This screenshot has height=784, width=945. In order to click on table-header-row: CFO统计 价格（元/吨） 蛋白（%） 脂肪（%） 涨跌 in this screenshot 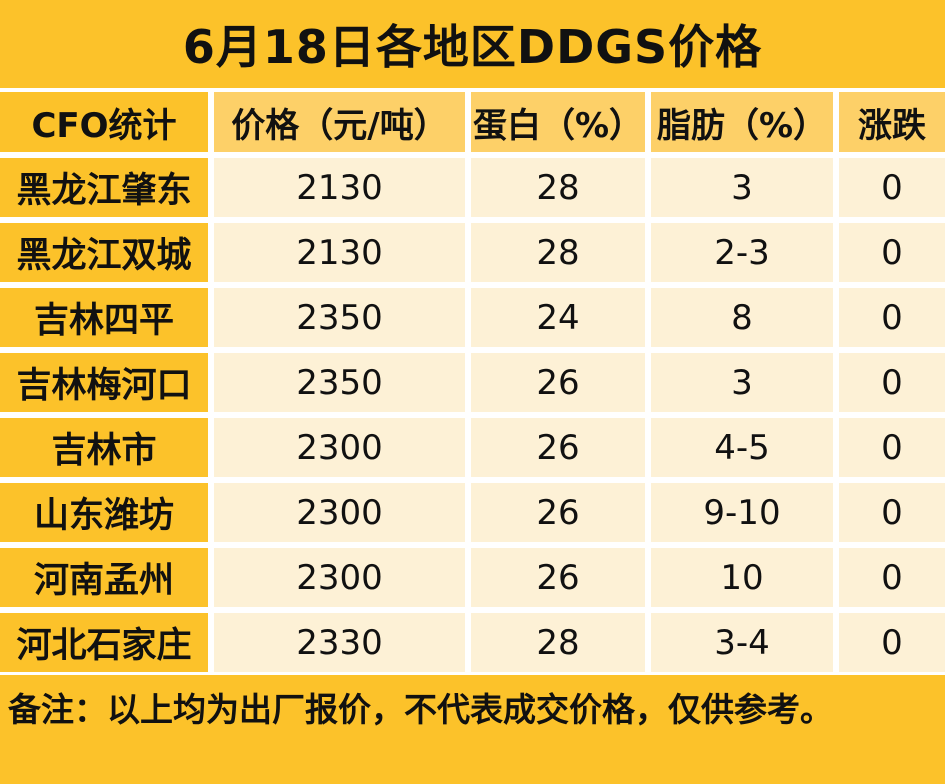, I will do `click(472, 125)`.